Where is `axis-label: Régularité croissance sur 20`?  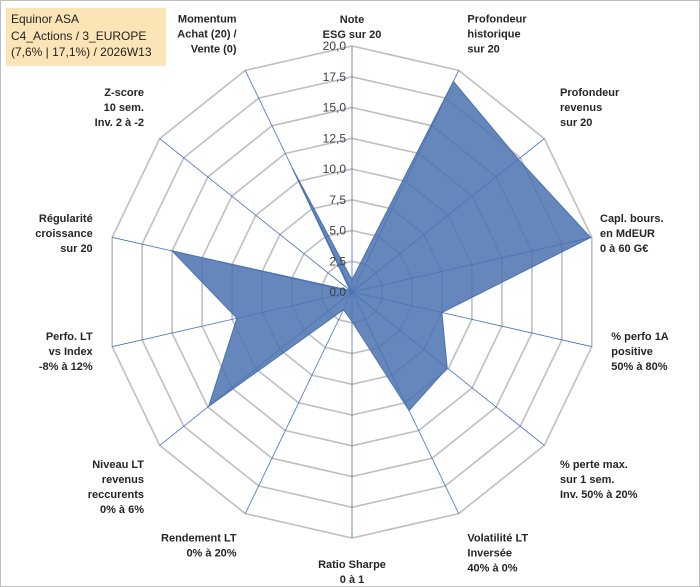
axis-label: Régularité croissance sur 20 is located at coordinates (63, 234).